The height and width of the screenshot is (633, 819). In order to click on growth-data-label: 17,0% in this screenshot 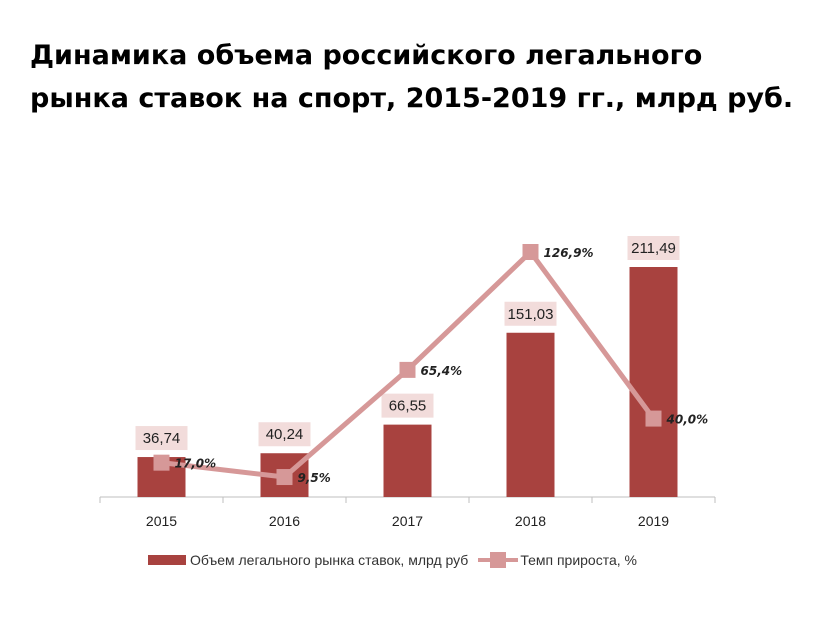, I will do `click(196, 464)`.